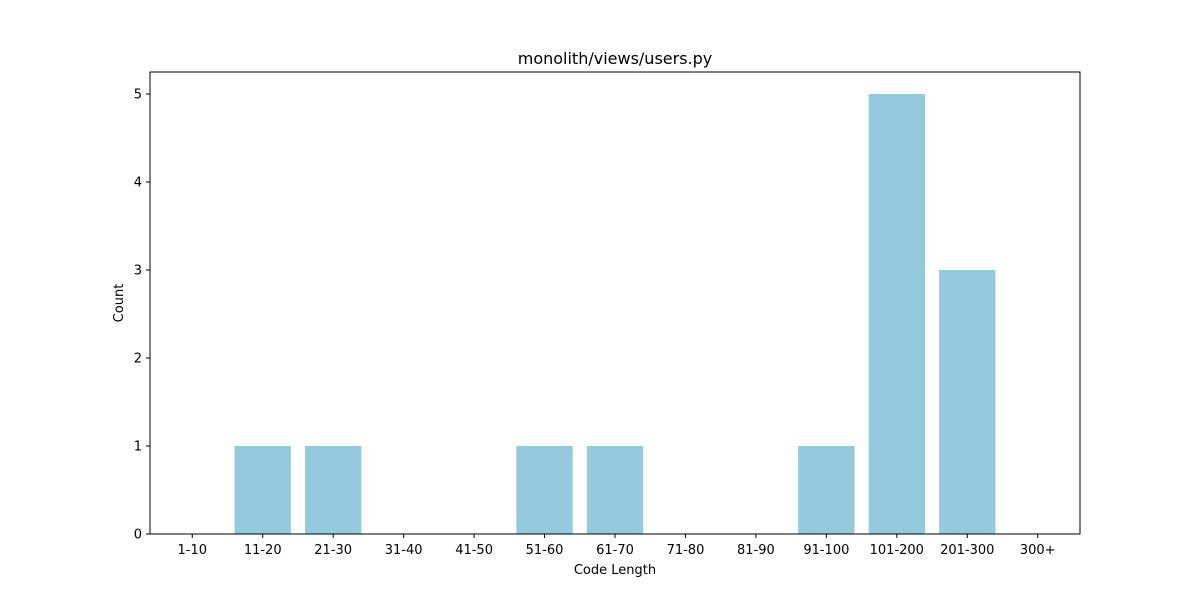 Image resolution: width=1200 pixels, height=600 pixels. What do you see at coordinates (193, 550) in the screenshot?
I see `x-tick-label: 1-10` at bounding box center [193, 550].